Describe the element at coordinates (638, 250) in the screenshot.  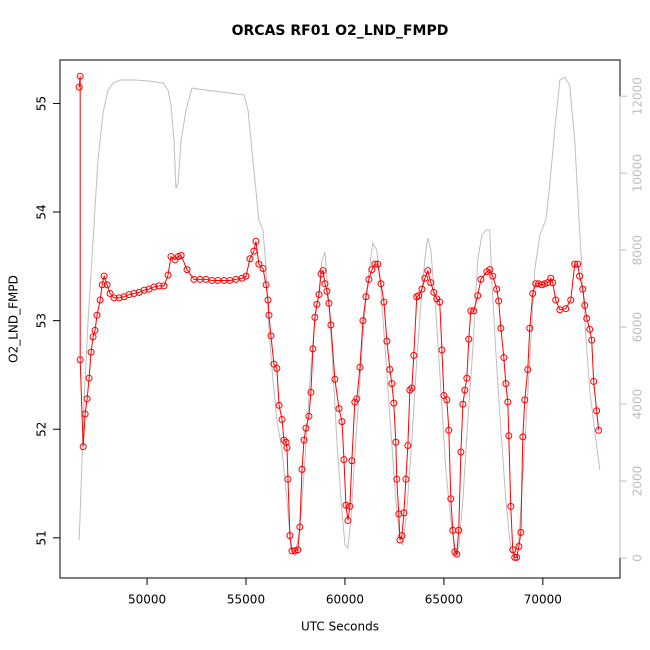
I see `y2-tick-label: 8000` at that location.